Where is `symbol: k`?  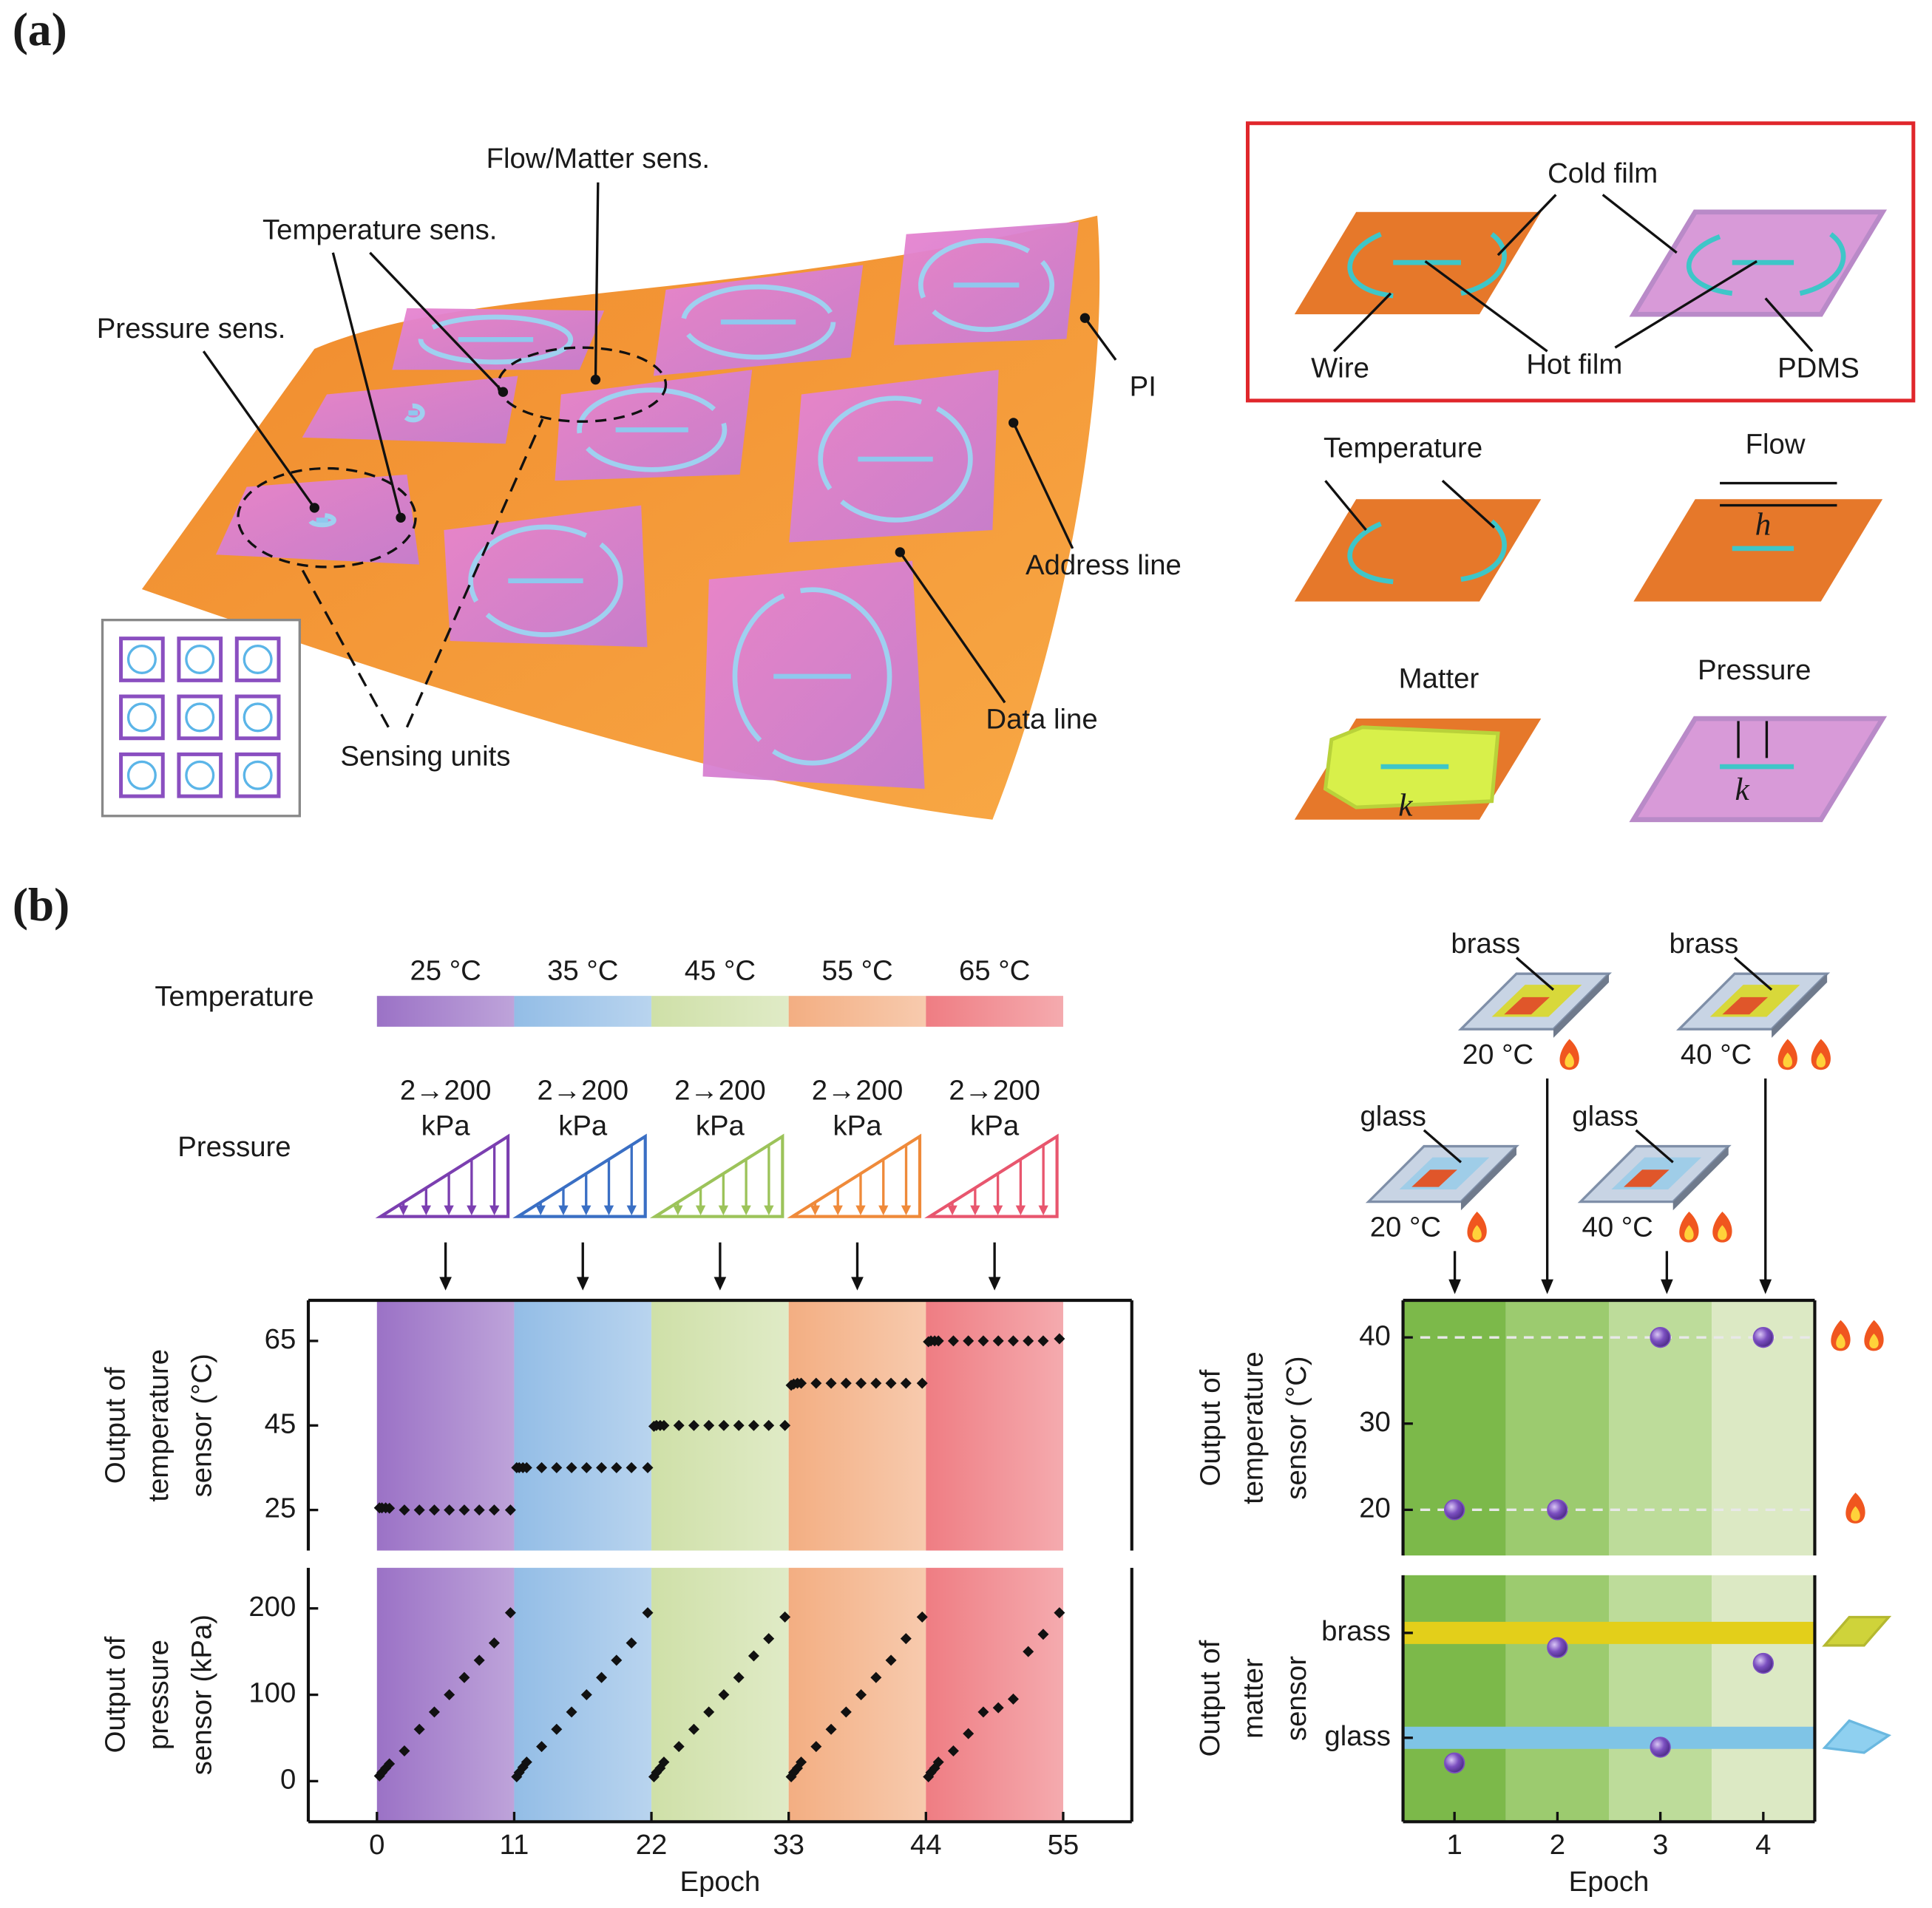 symbol: k is located at coordinates (1742, 789).